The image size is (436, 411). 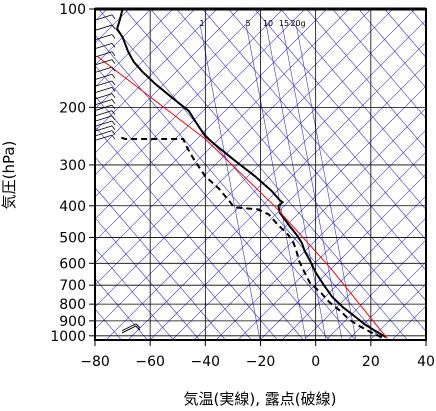 I want to click on y-tick-label: 500, so click(x=72, y=238).